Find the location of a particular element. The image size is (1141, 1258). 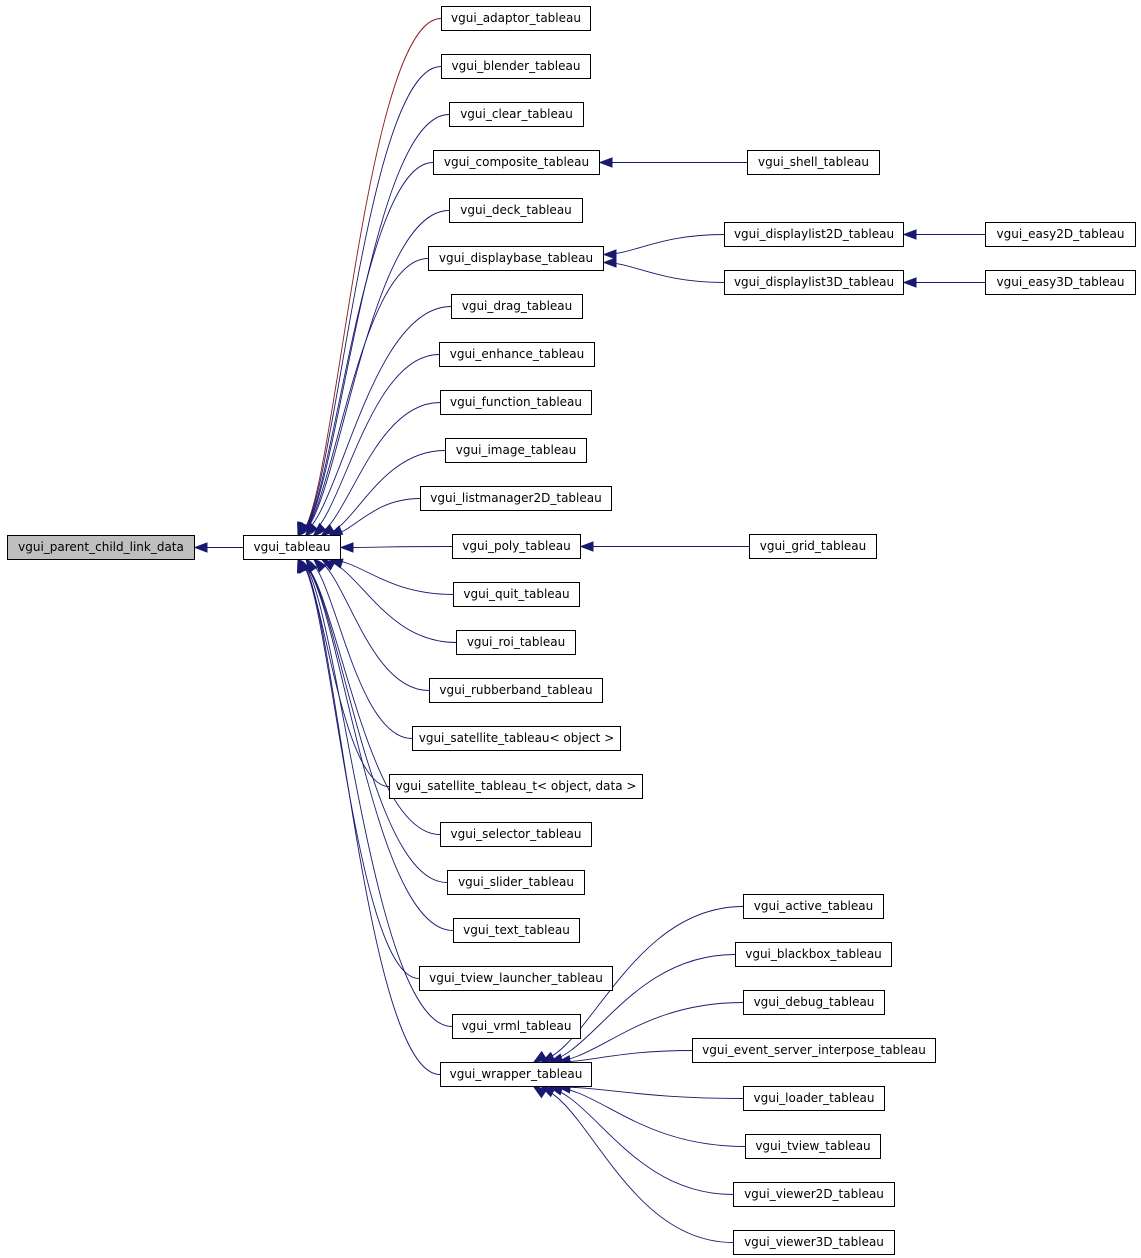

edge-deck-to-tableau is located at coordinates (373, 373).